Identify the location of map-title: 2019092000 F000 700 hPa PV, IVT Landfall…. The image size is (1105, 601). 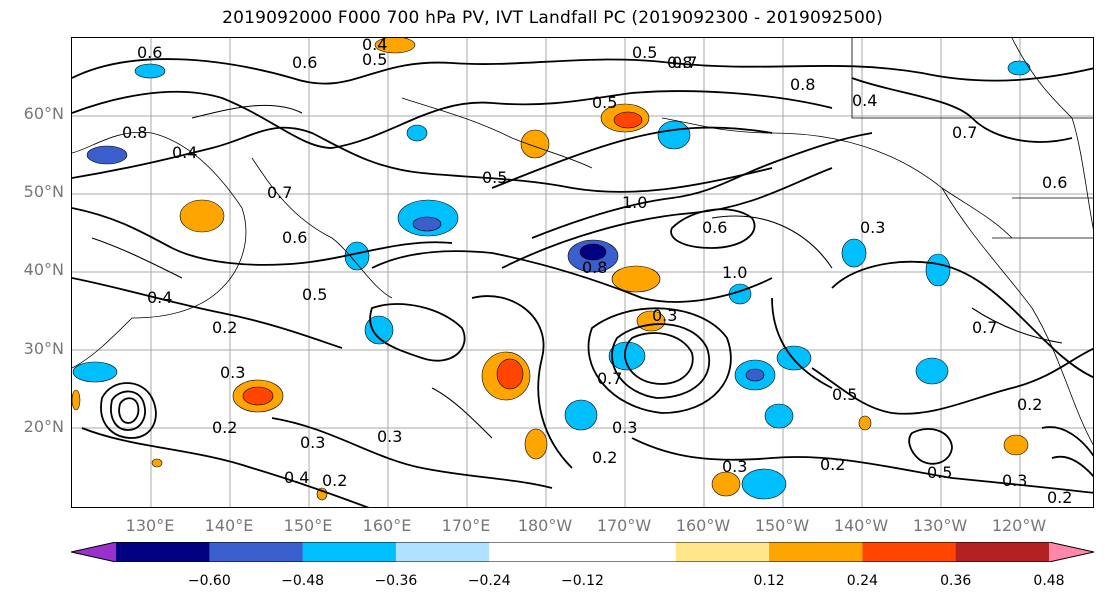
(552, 18).